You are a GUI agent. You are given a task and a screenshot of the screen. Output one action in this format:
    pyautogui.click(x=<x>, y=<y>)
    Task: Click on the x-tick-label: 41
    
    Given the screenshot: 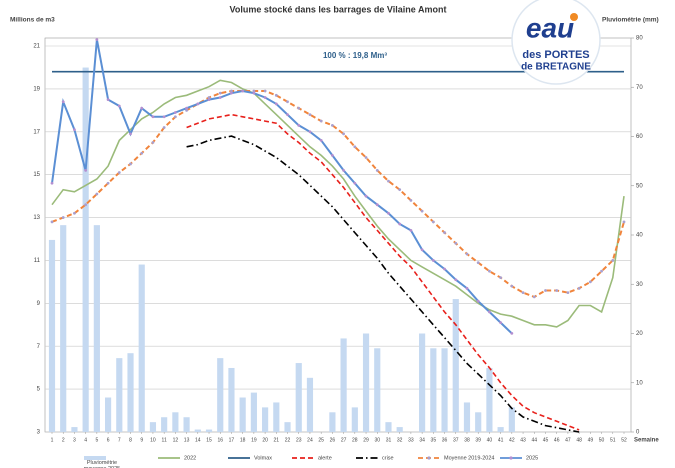 What is the action you would take?
    pyautogui.click(x=501, y=440)
    